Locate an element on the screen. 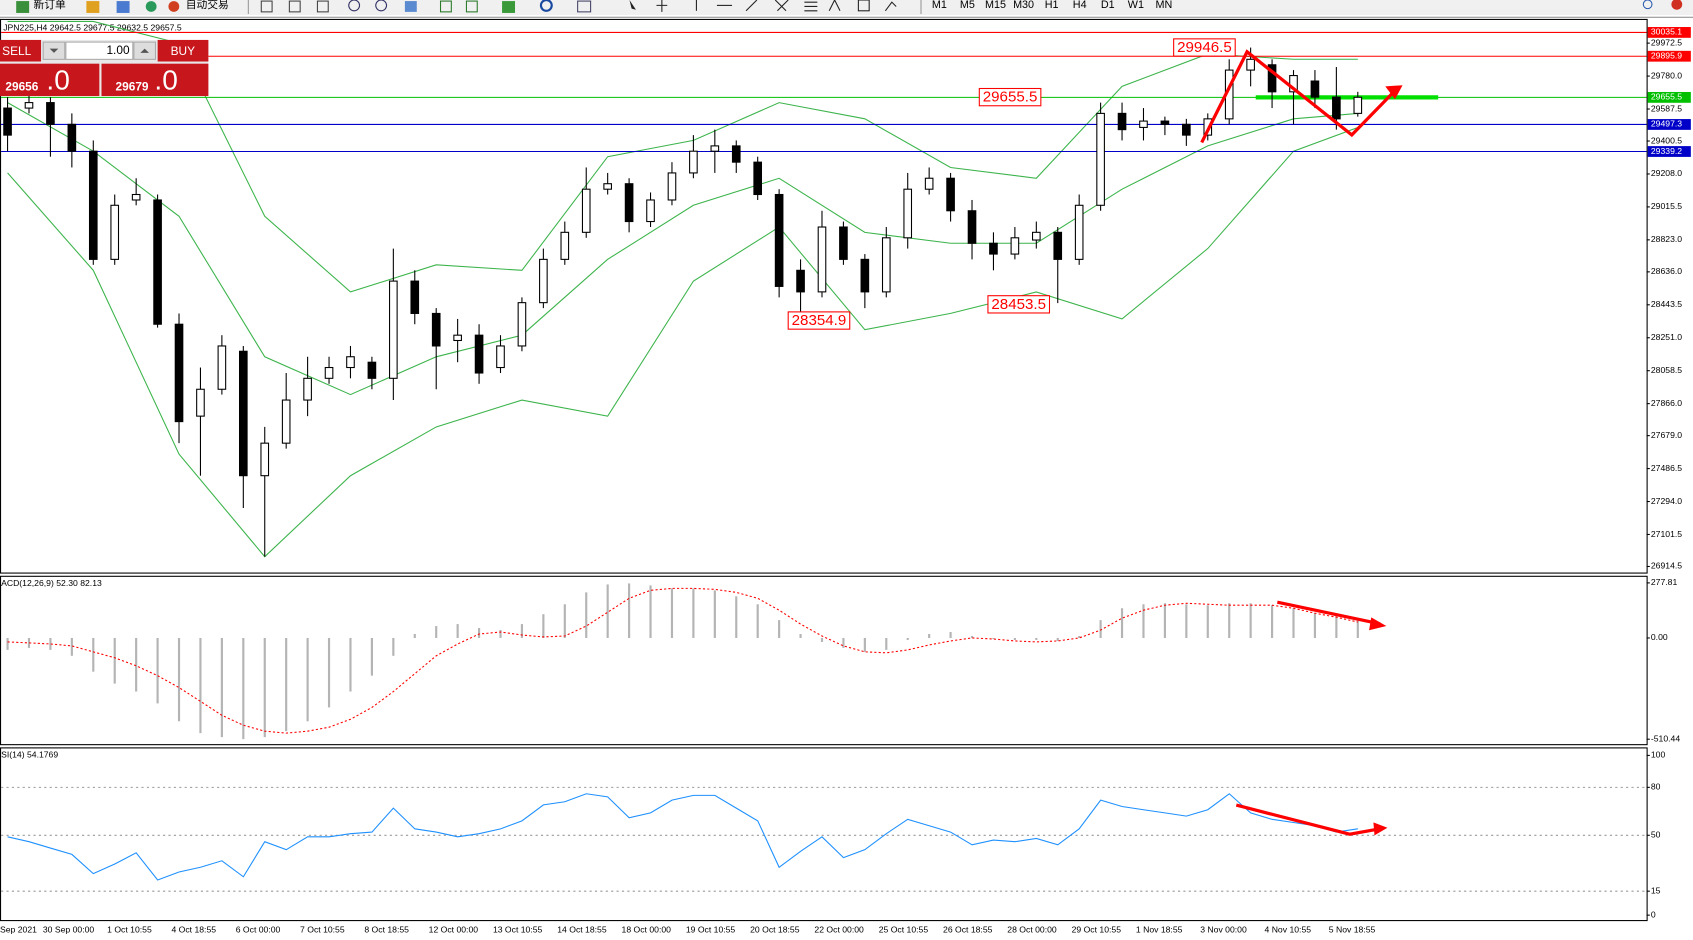  auto-trading-icon is located at coordinates (174, 6).